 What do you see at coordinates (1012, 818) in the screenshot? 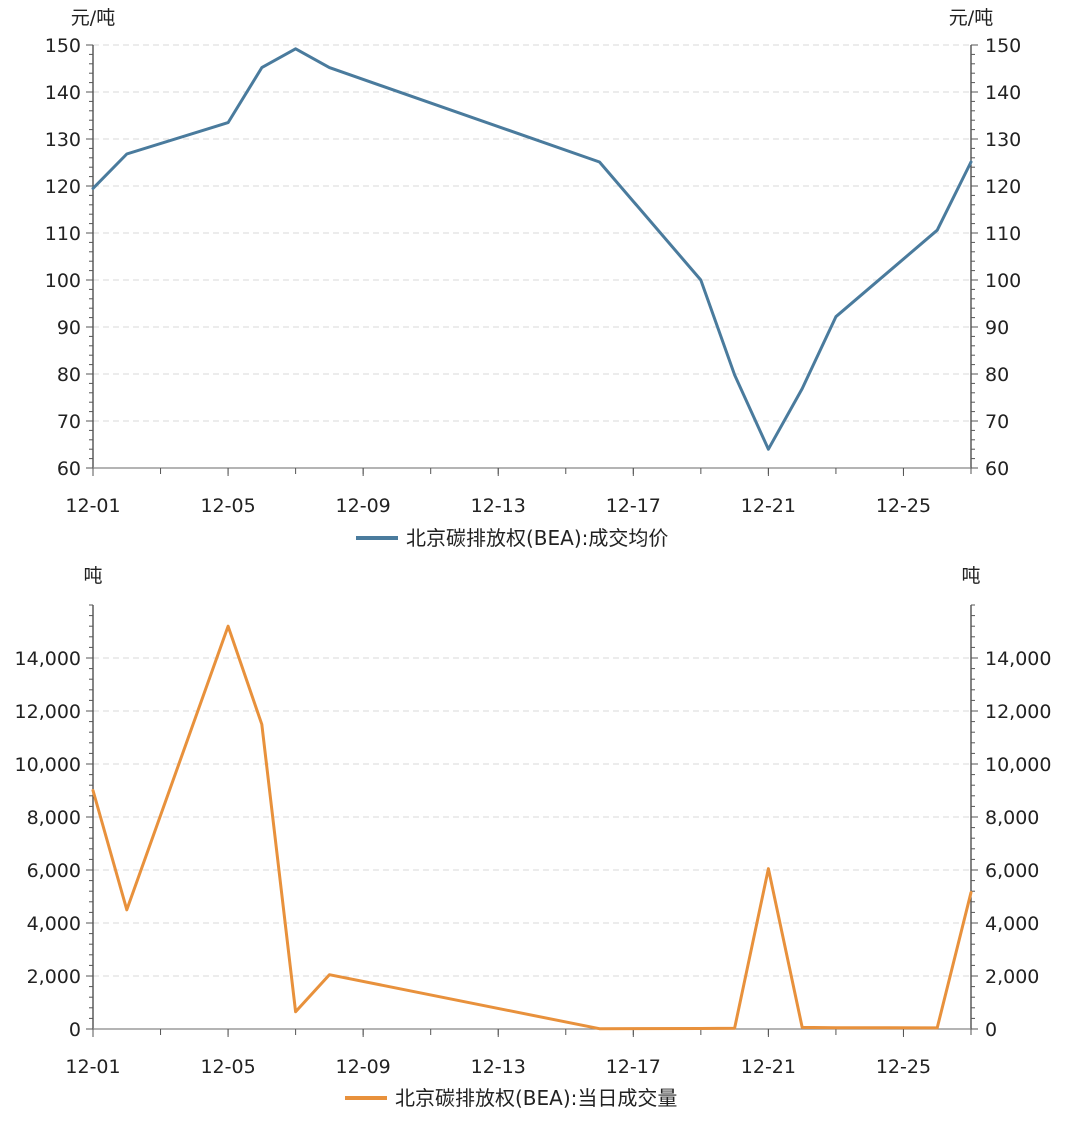
I see `y-tick-label-right: 8,000` at bounding box center [1012, 818].